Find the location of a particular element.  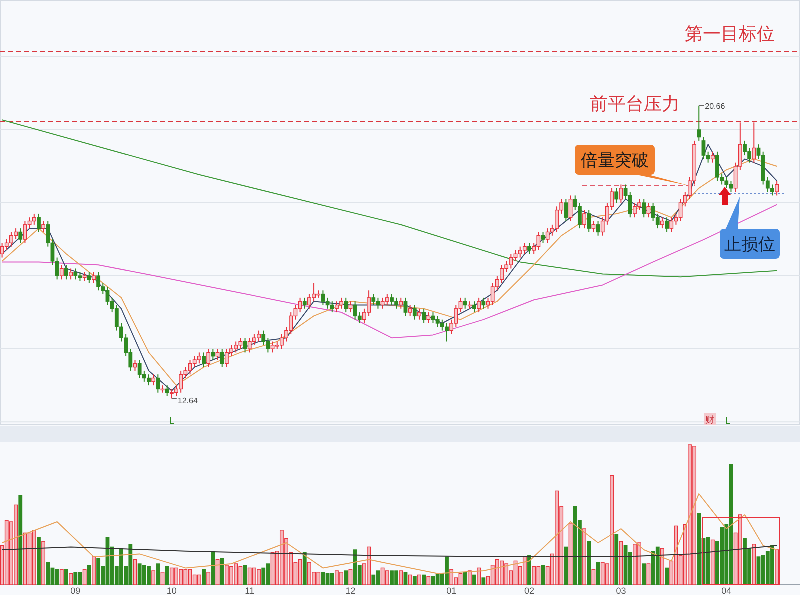

x-tick-label: 01 is located at coordinates (451, 590).